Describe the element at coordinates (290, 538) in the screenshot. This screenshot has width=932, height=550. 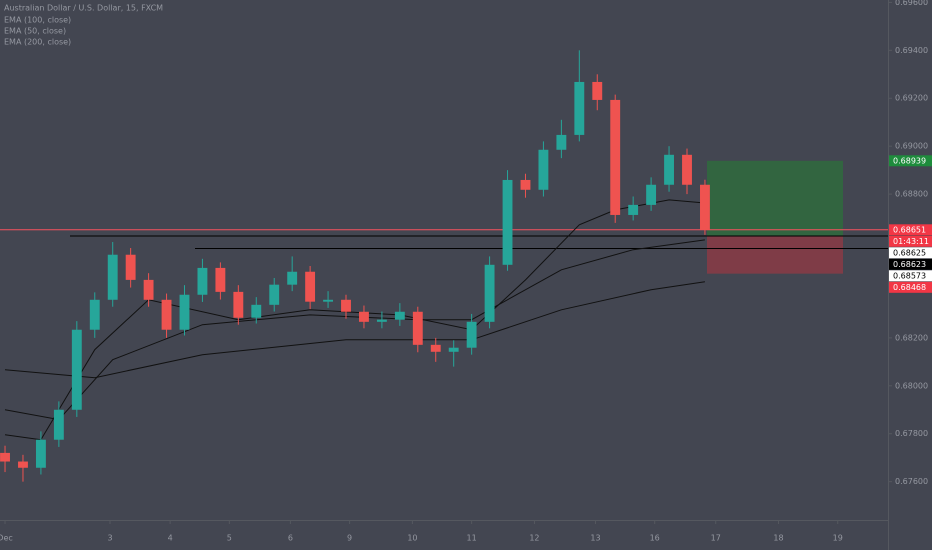
I see `x-tick-label: 6` at that location.